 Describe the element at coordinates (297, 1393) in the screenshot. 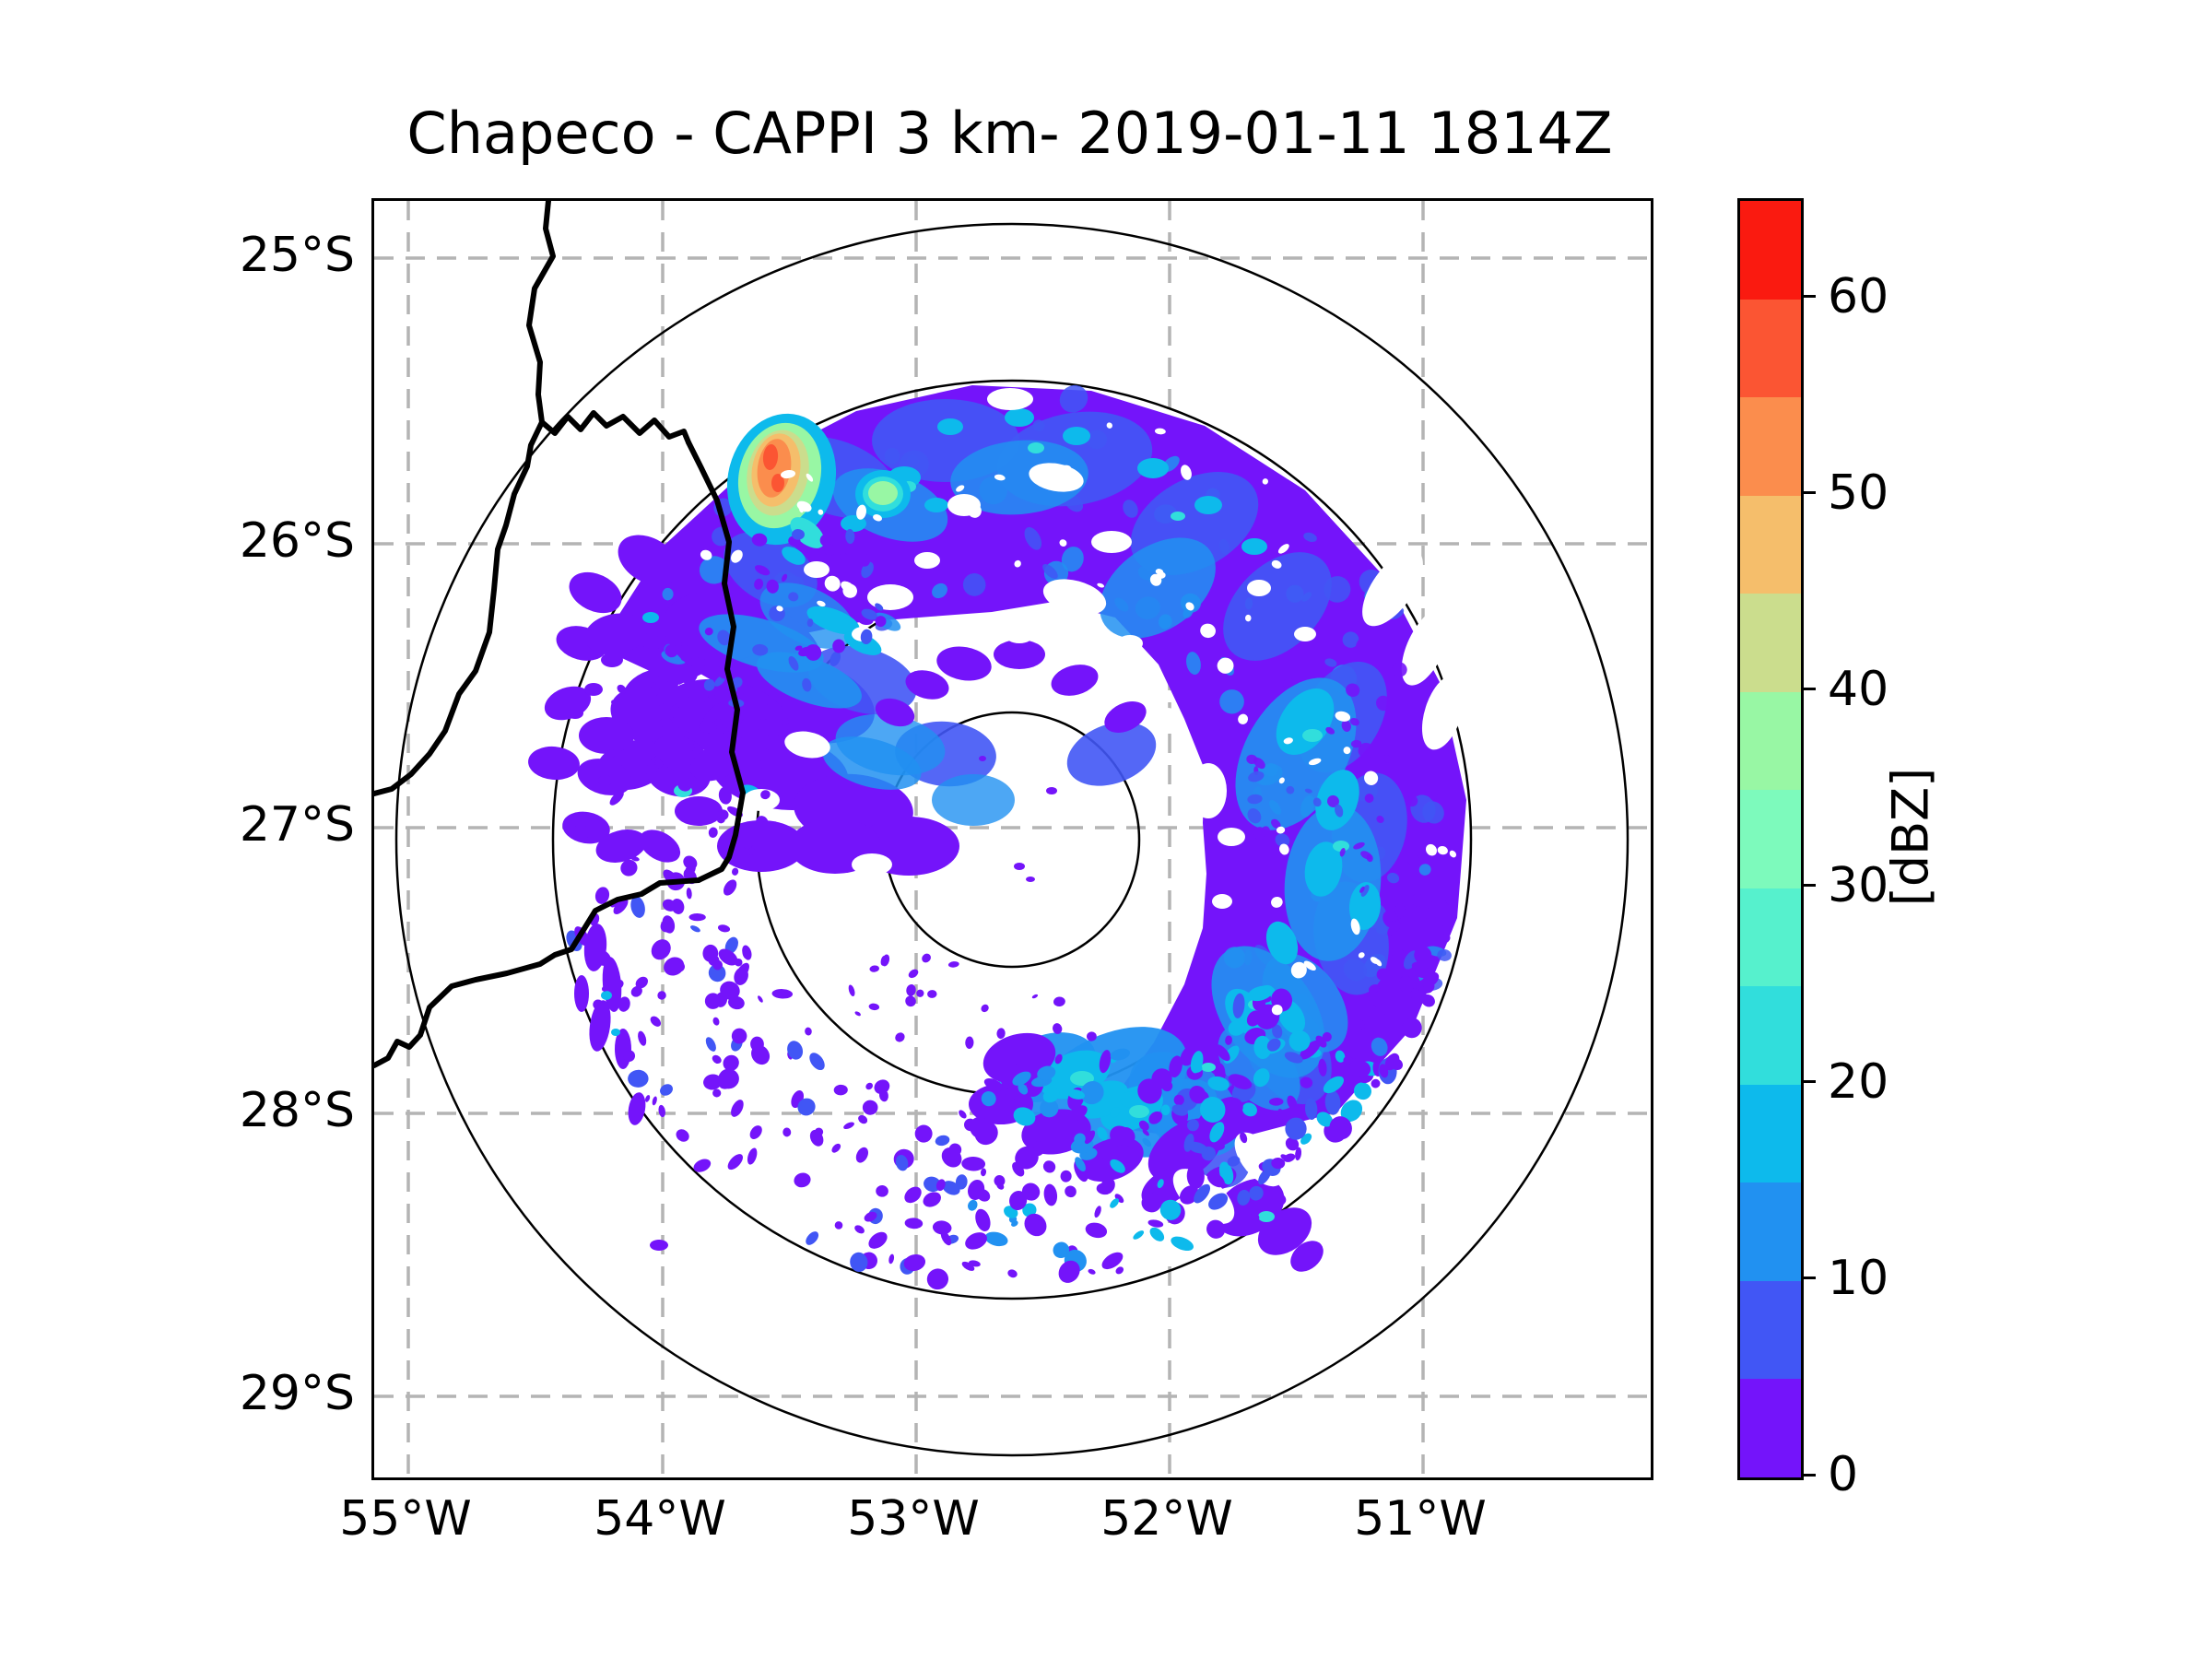

I see `y-tick-label-29s: 29°S` at that location.